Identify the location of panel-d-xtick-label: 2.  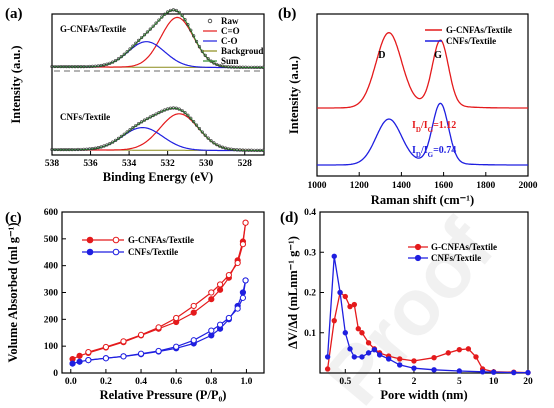
(414, 382).